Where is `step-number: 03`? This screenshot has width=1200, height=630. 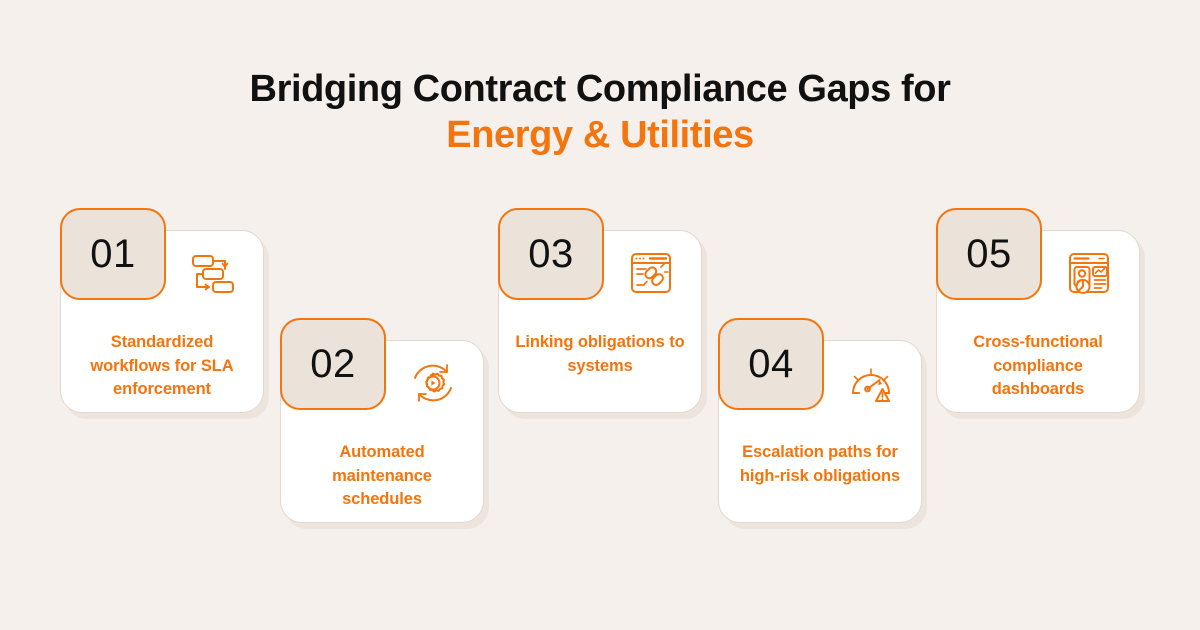
step-number: 03 is located at coordinates (551, 254).